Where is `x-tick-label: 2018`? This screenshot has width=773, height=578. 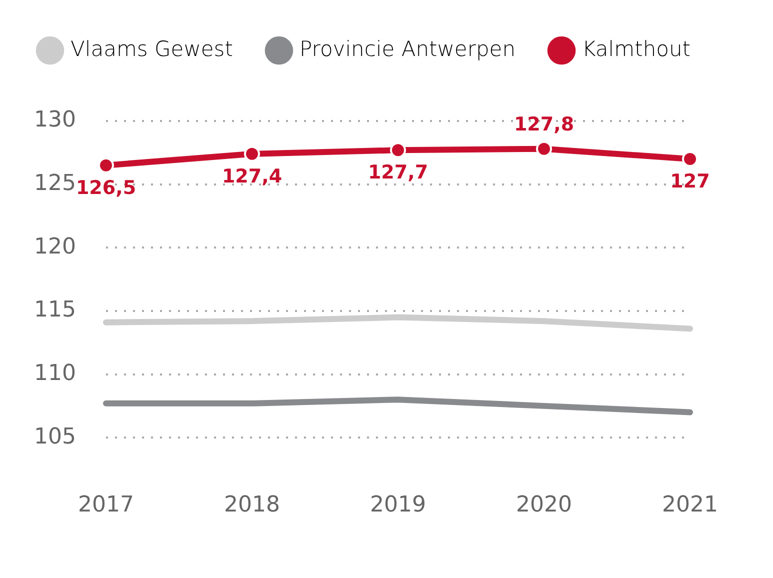
x-tick-label: 2018 is located at coordinates (252, 505).